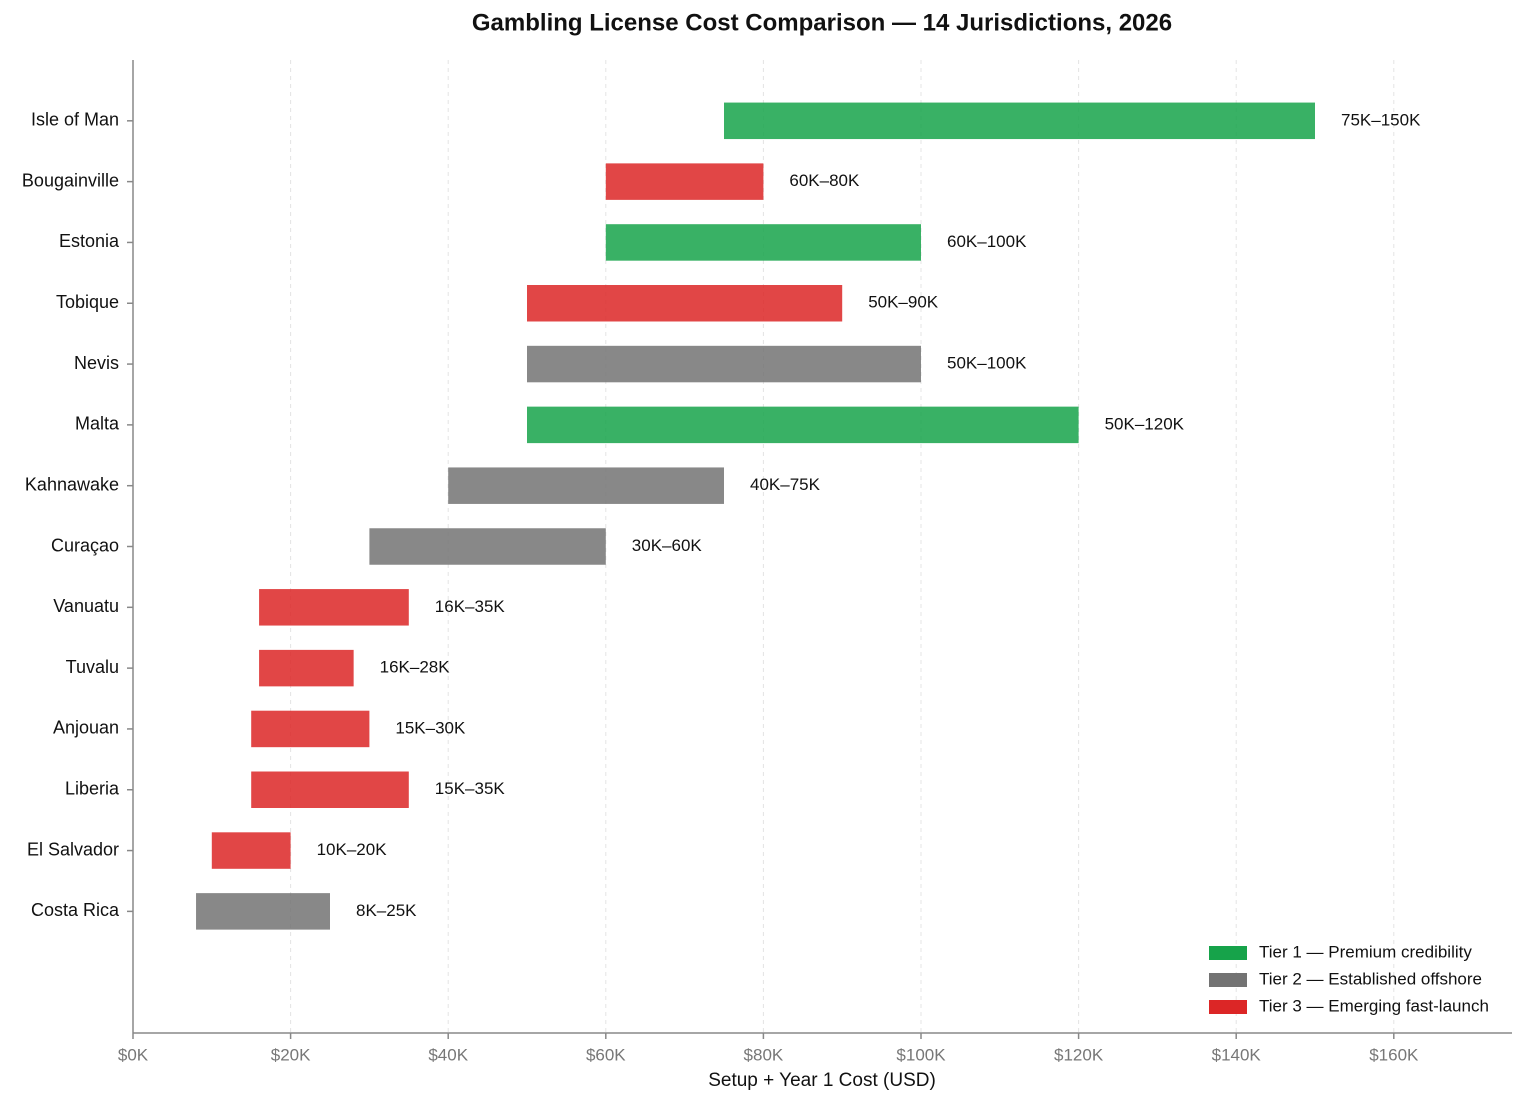 The image size is (1525, 1105). Describe the element at coordinates (987, 363) in the screenshot. I see `value-label: 50K–100K` at that location.